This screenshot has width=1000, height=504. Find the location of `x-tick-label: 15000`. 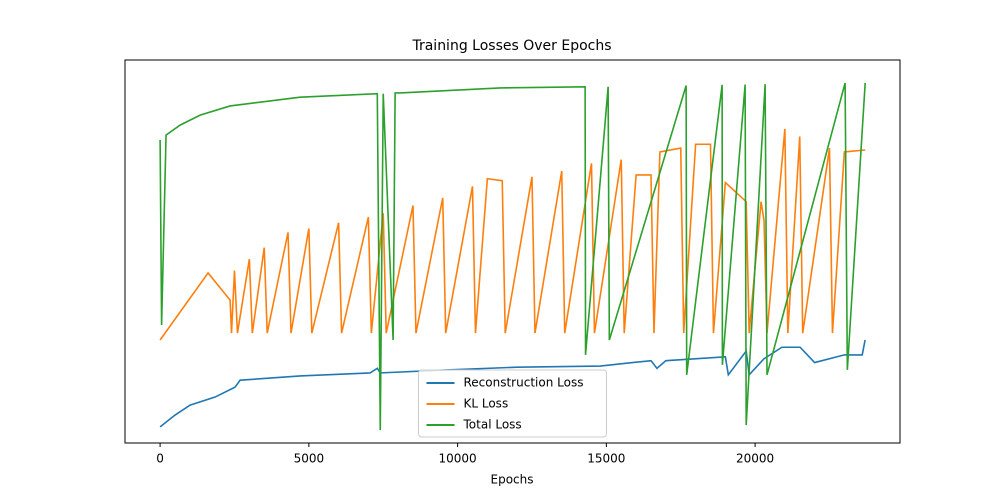

x-tick-label: 15000 is located at coordinates (606, 459).